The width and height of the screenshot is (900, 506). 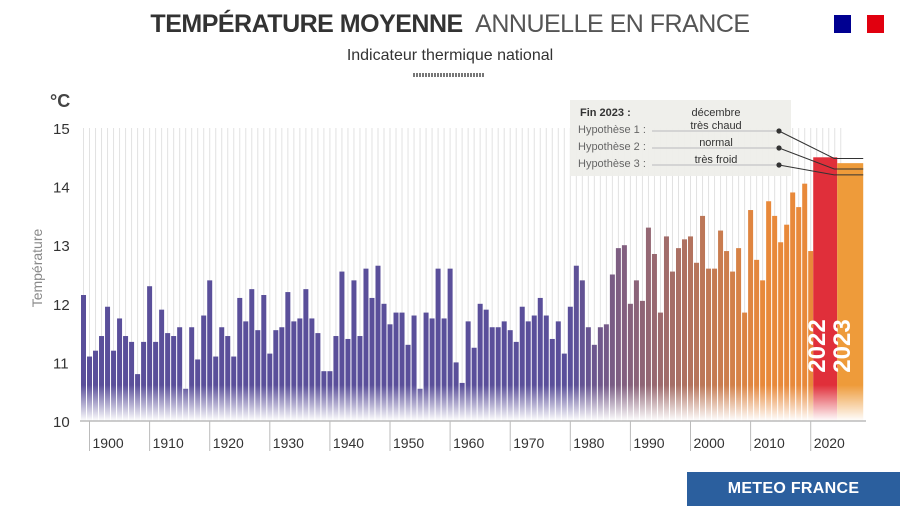 What do you see at coordinates (336, 378) in the screenshot?
I see `bar-1941` at bounding box center [336, 378].